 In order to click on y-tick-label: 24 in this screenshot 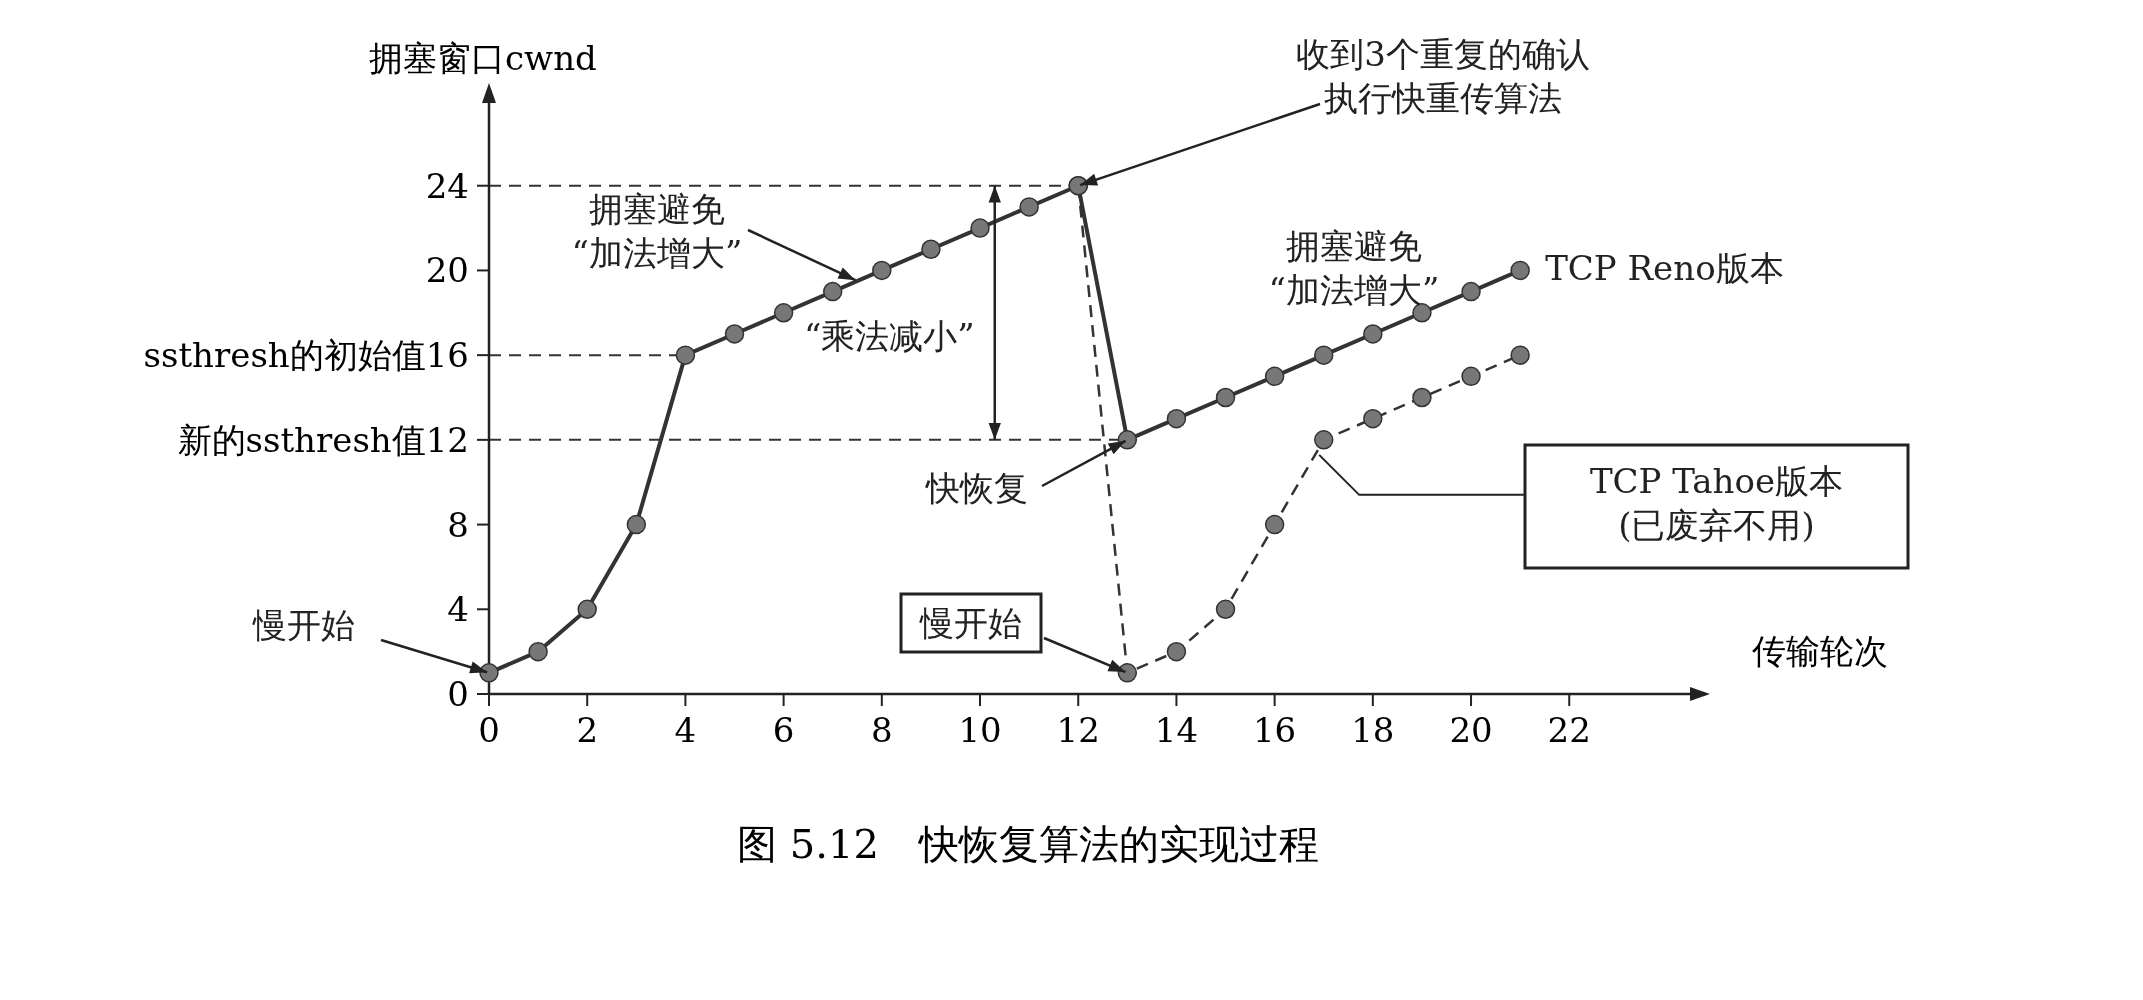, I will do `click(447, 185)`.